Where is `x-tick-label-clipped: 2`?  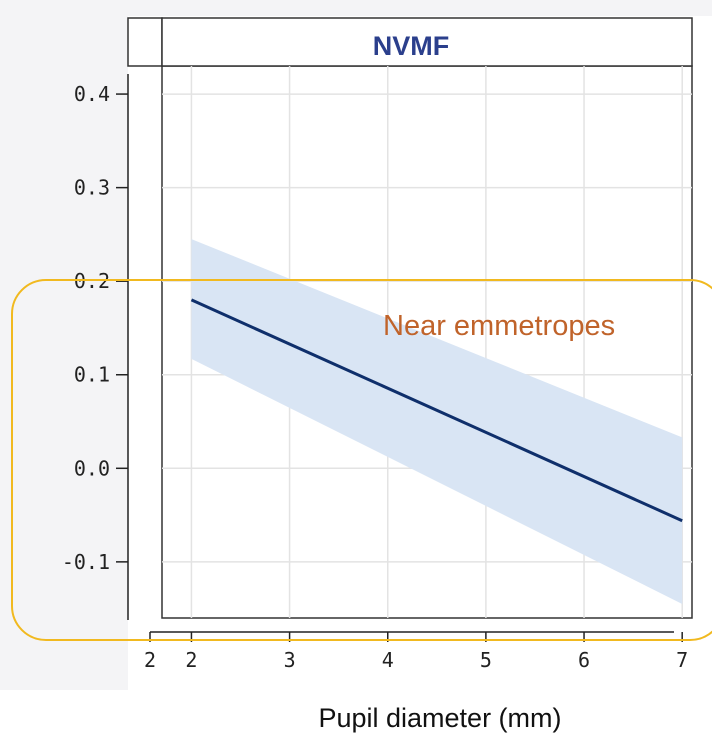
x-tick-label-clipped: 2 is located at coordinates (150, 660).